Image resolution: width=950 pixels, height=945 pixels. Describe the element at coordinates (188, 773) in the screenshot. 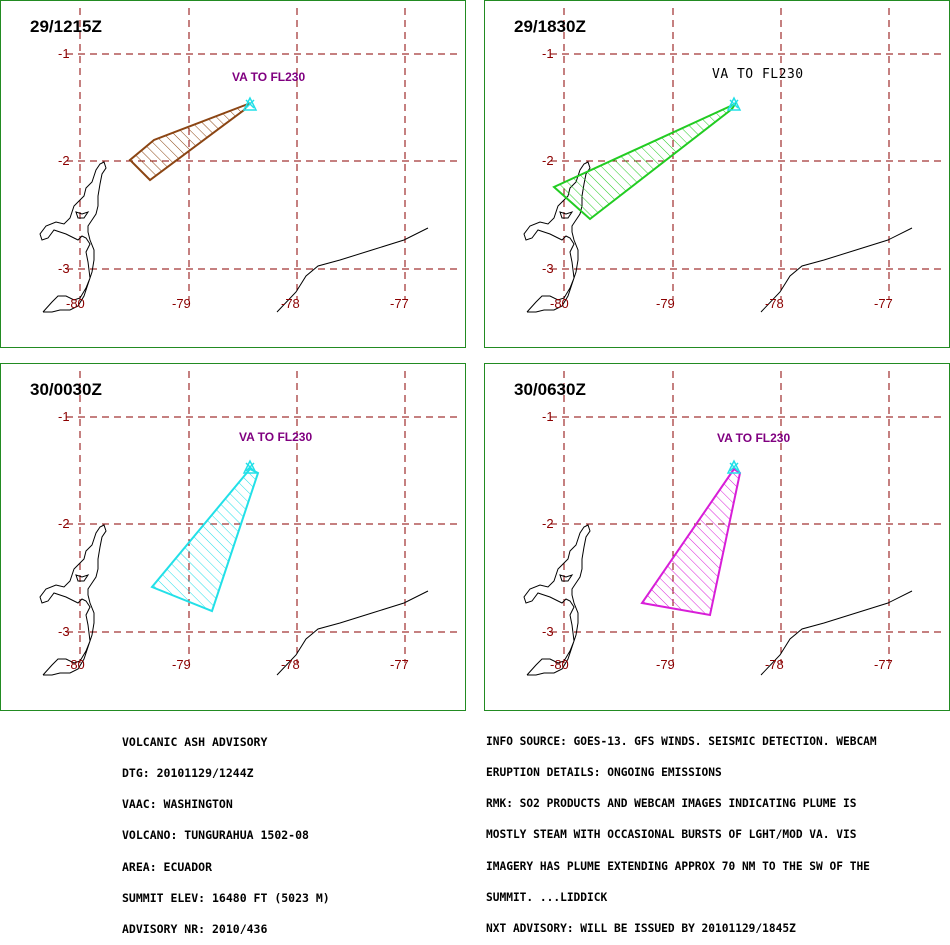

I see `advisory-line: DTG: 20101129/1244Z` at that location.